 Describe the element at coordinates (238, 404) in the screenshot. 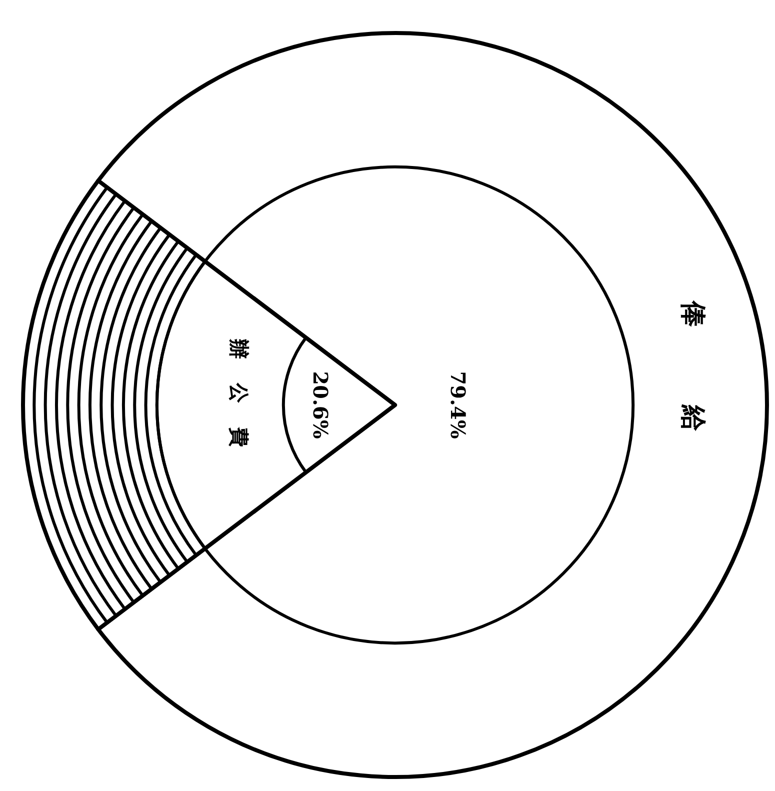

I see `slice-label: 辦公費` at that location.